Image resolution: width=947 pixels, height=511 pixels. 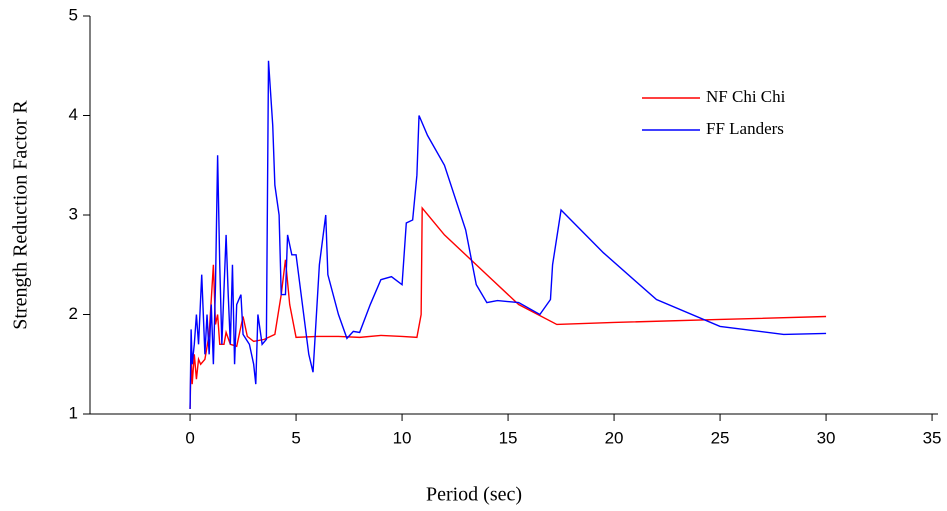 What do you see at coordinates (73, 114) in the screenshot?
I see `y-tick-label: 4` at bounding box center [73, 114].